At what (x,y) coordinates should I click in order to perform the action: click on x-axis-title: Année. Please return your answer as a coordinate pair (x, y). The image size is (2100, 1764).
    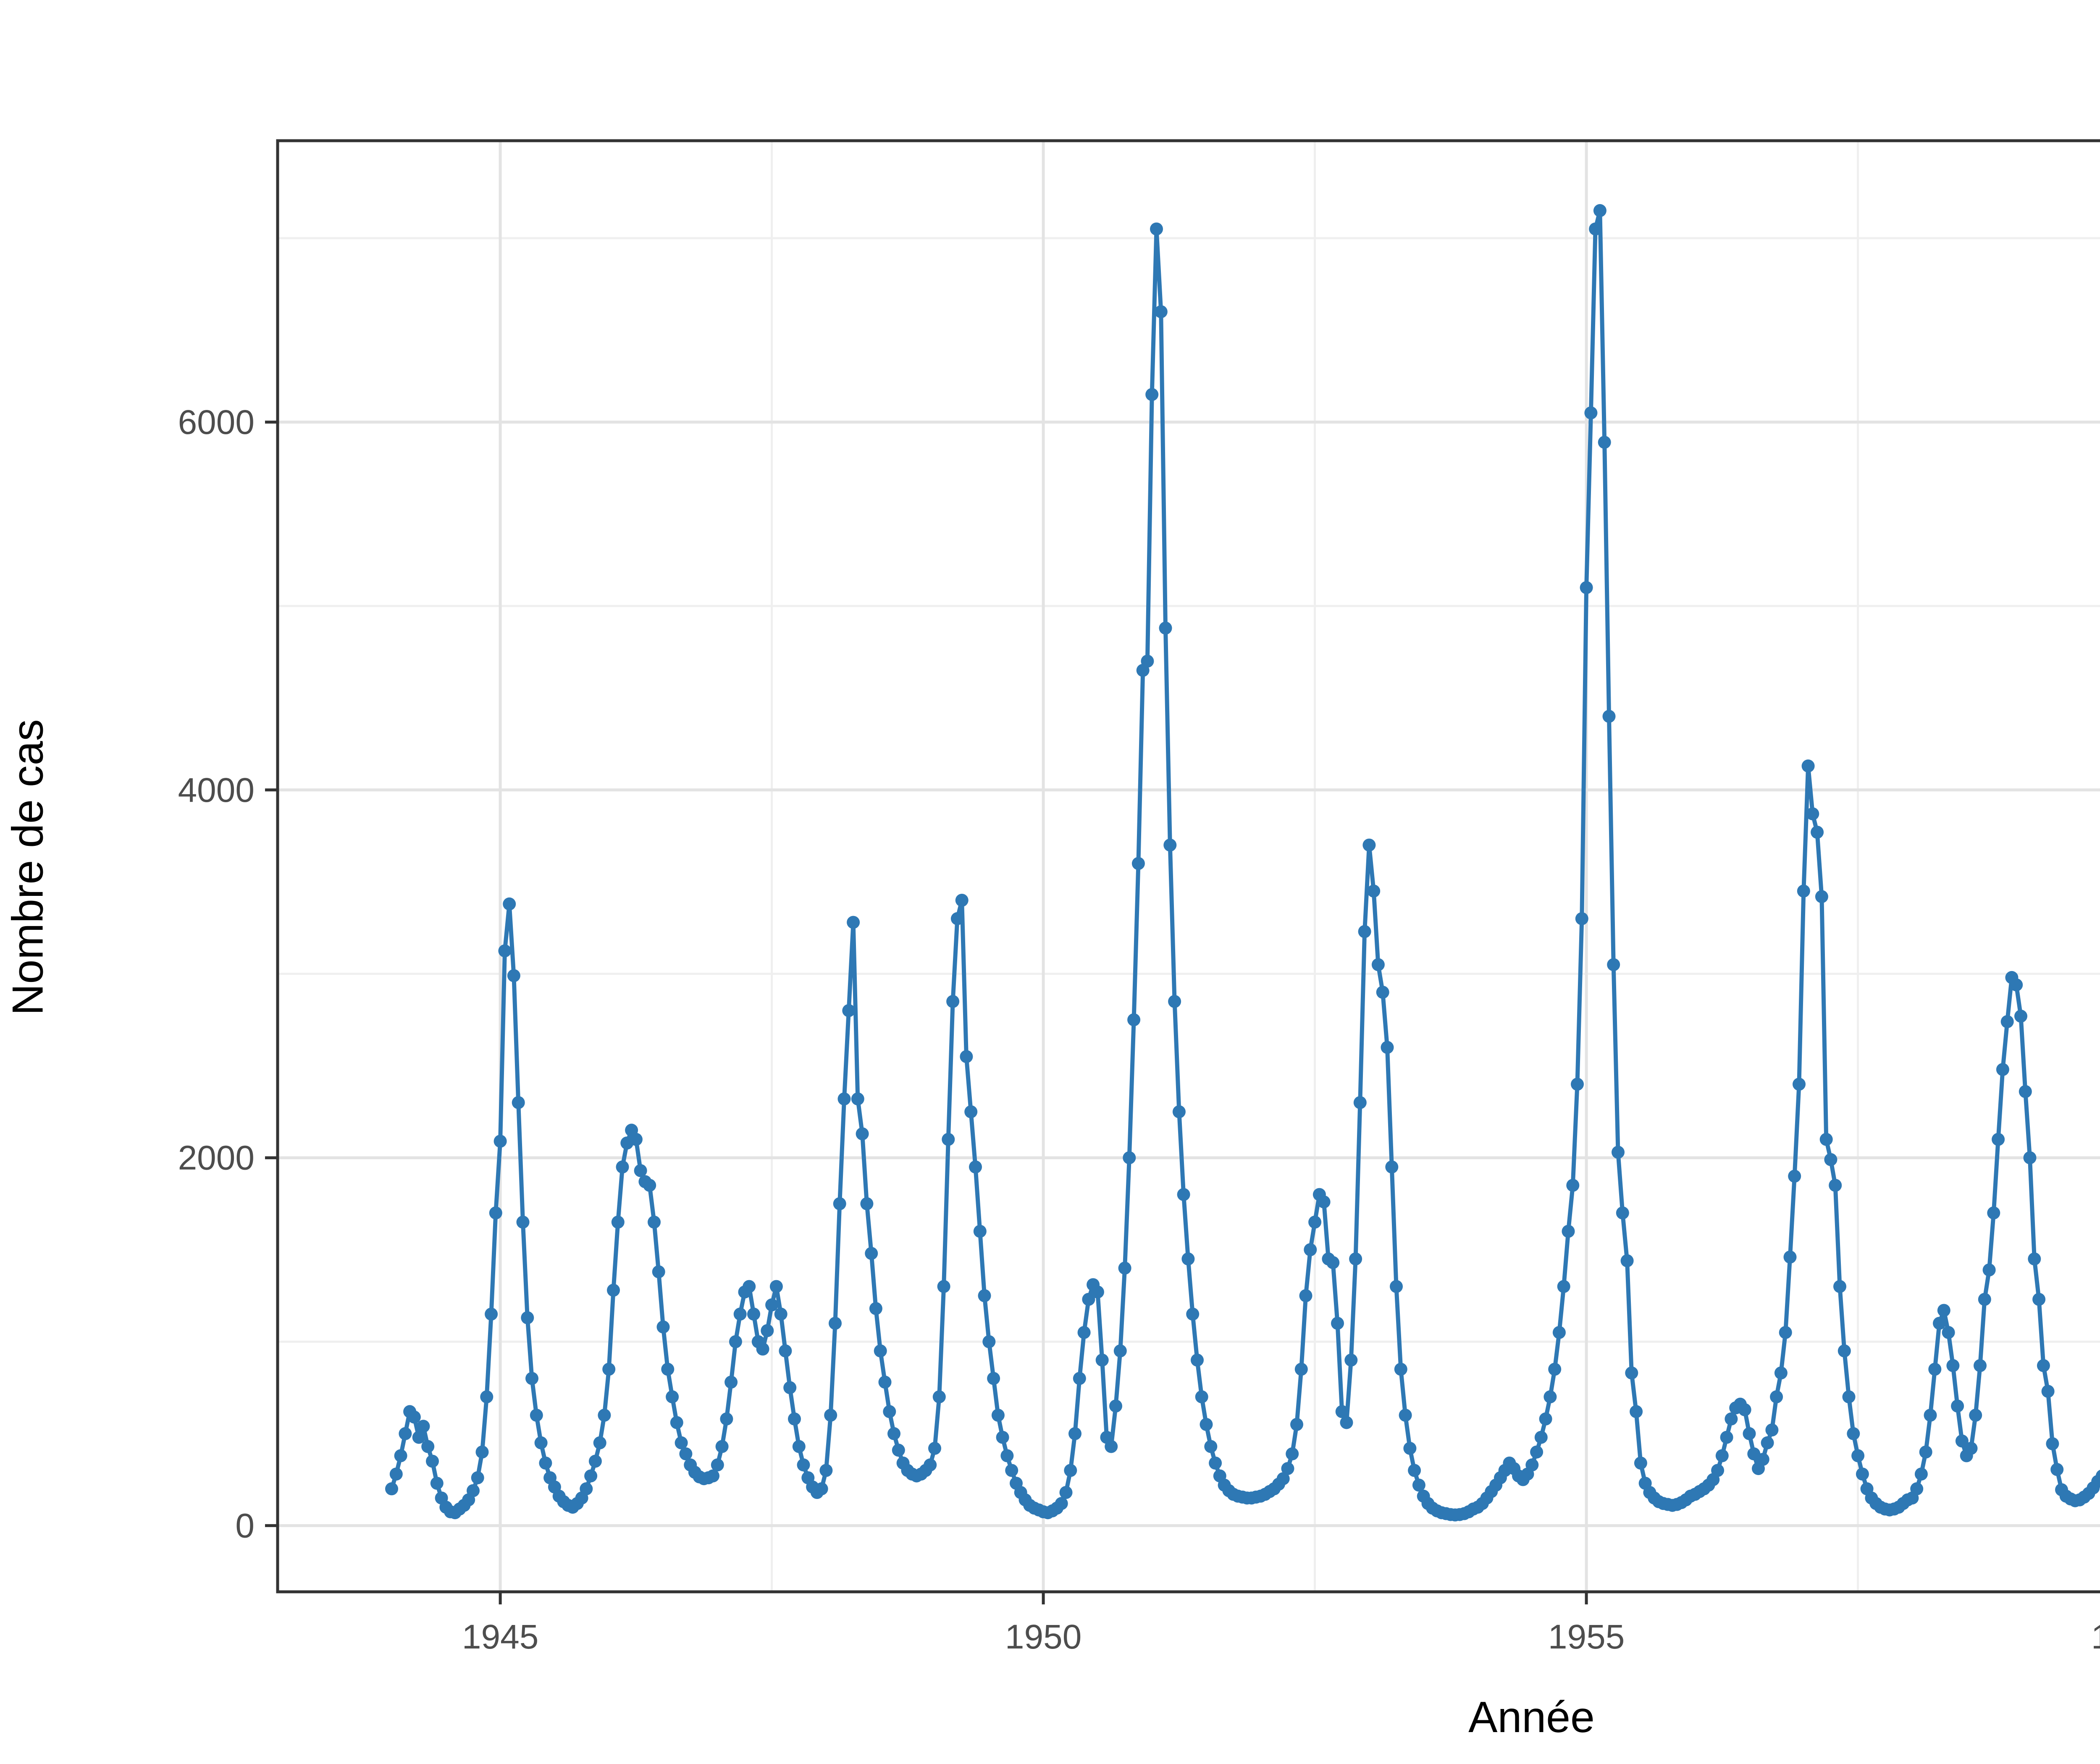
    Looking at the image, I should click on (1531, 1717).